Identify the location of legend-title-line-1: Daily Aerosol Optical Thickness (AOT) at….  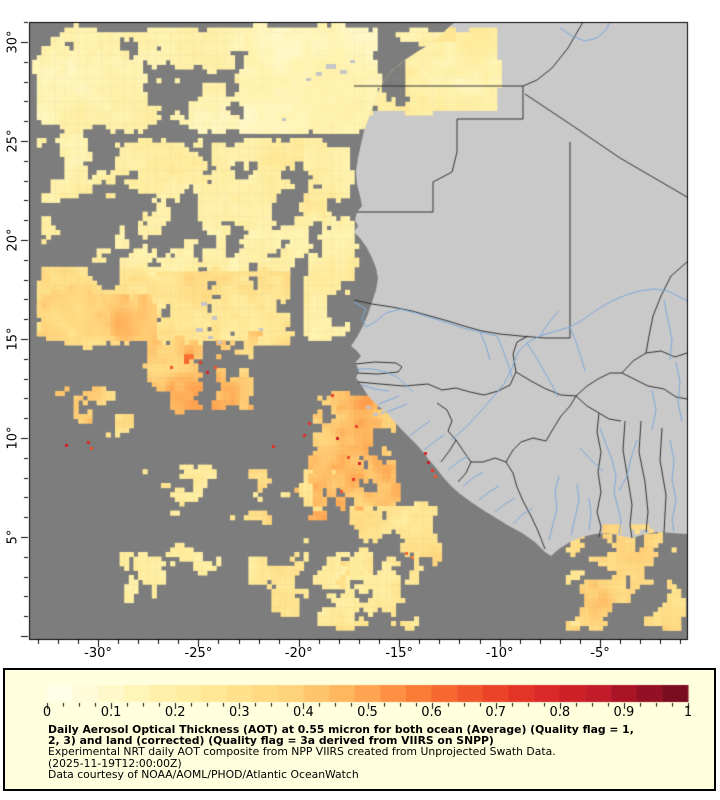
(341, 729).